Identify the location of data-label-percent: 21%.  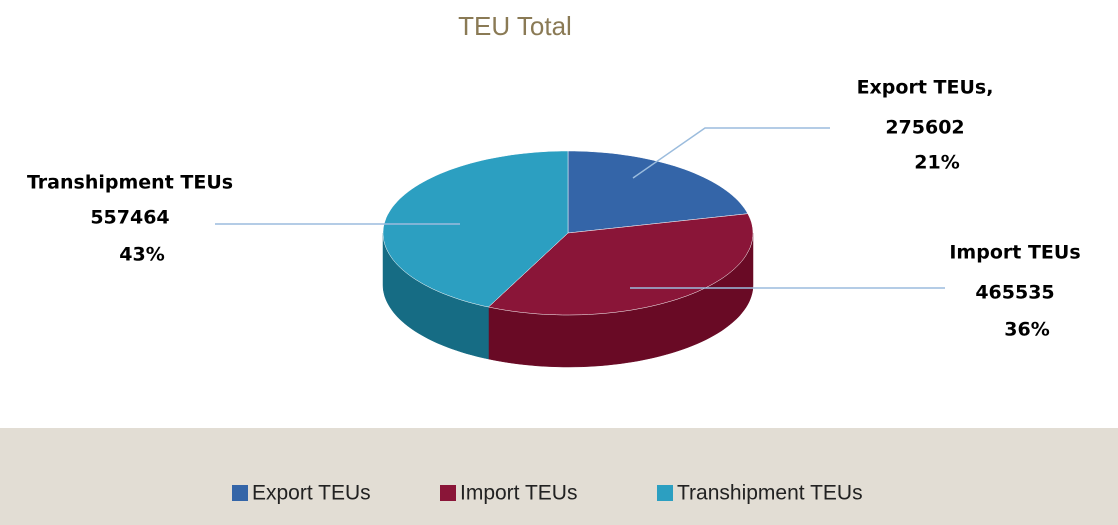
(936, 163).